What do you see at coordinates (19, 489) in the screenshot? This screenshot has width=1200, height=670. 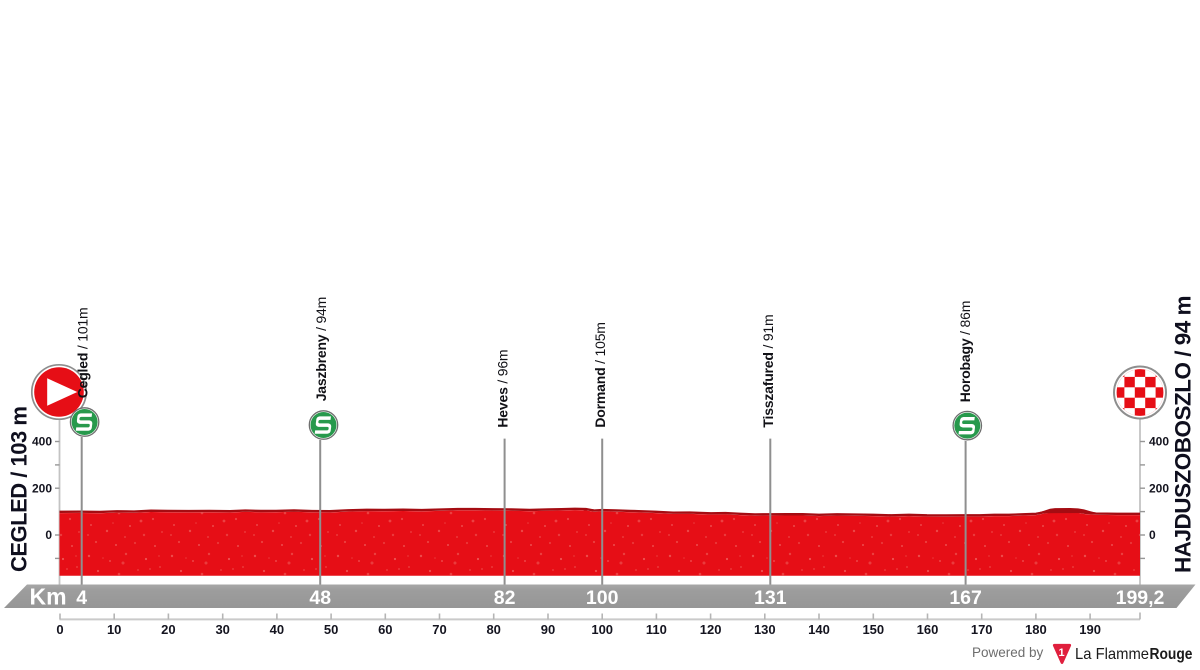 I see `svg-text: CEGLED / 103 m` at bounding box center [19, 489].